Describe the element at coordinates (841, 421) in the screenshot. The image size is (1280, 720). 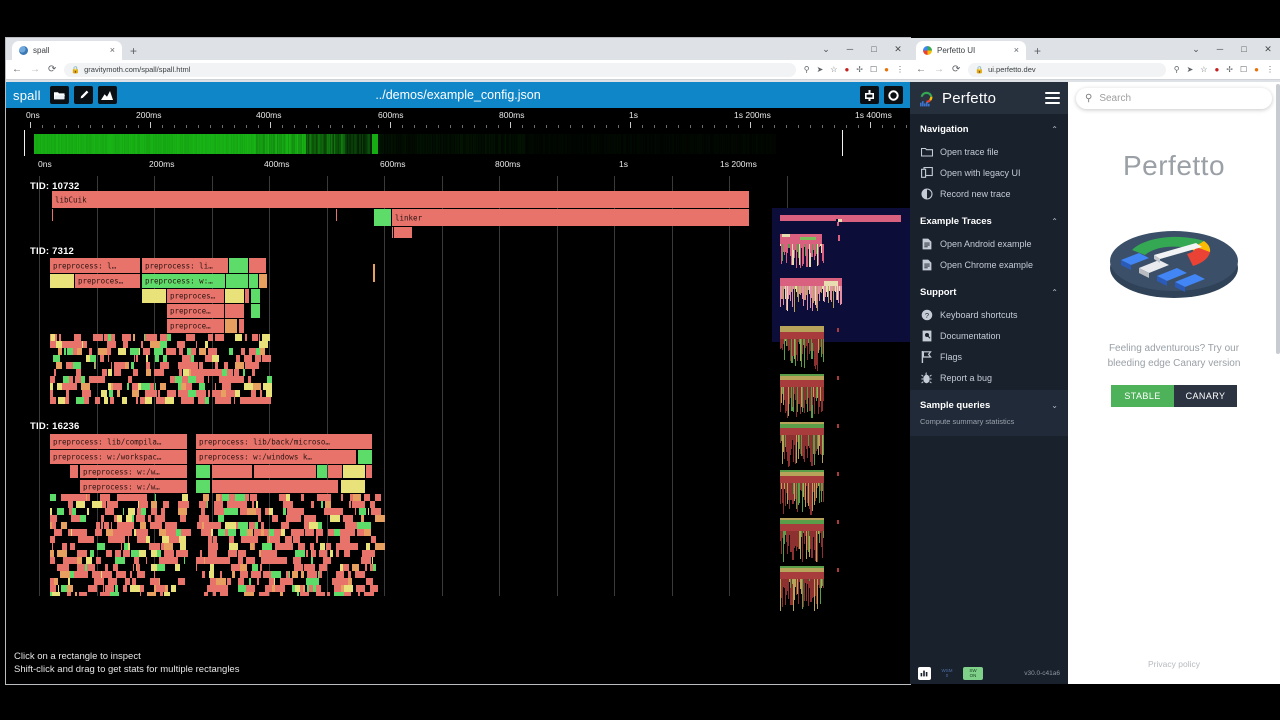
I see `spall-minimap` at that location.